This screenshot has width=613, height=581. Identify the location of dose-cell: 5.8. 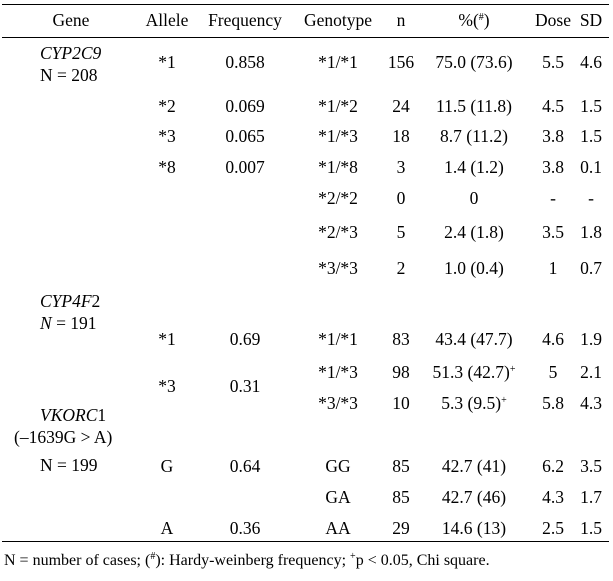
(553, 403).